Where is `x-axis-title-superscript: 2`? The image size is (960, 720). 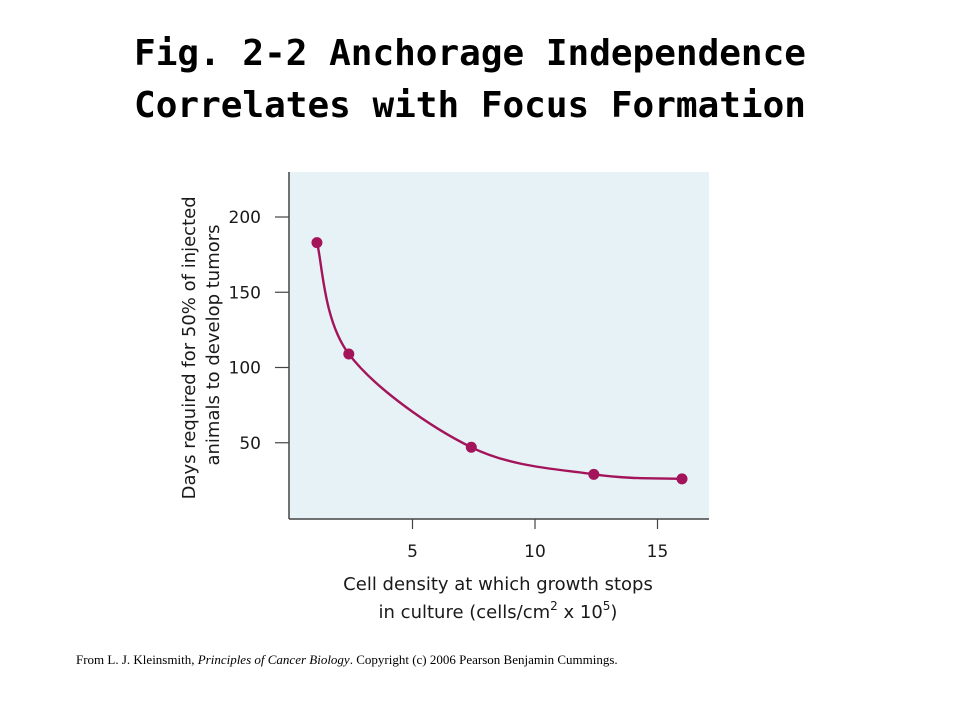
x-axis-title-superscript: 2 is located at coordinates (554, 606).